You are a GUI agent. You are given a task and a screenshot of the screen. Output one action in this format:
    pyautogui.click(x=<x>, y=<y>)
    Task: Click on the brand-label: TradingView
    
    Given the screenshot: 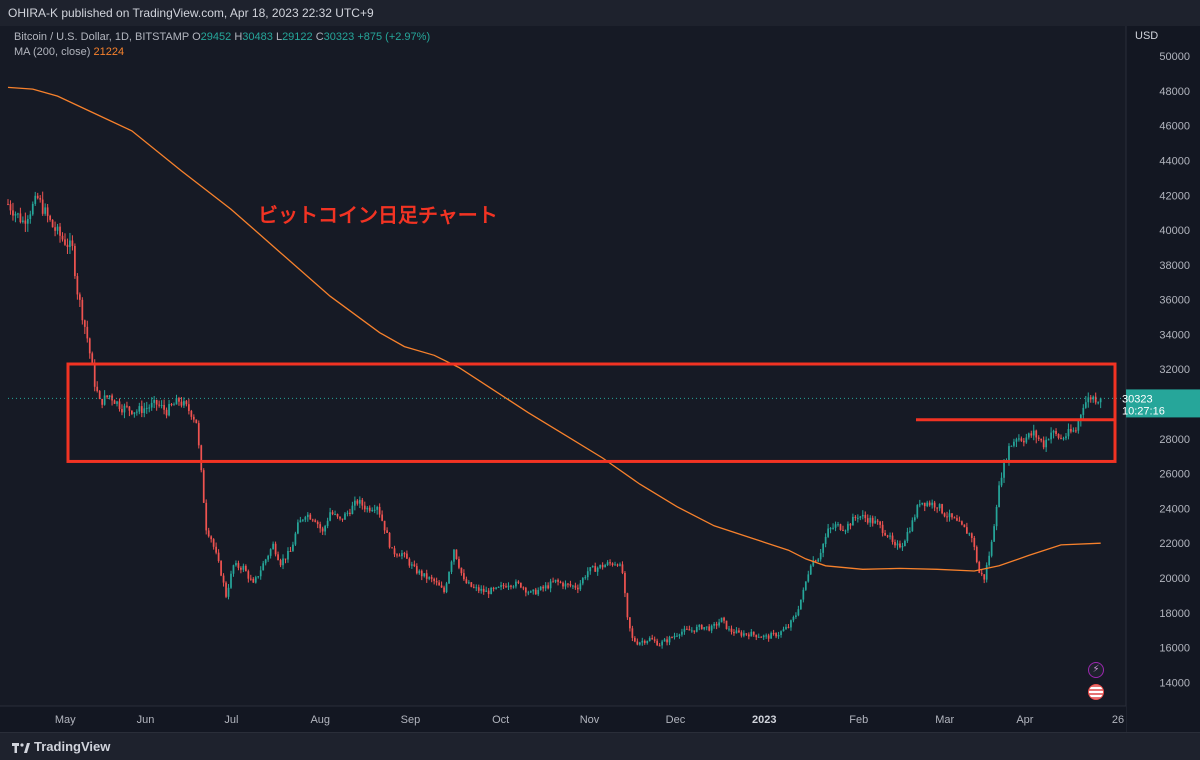 What is the action you would take?
    pyautogui.click(x=61, y=746)
    